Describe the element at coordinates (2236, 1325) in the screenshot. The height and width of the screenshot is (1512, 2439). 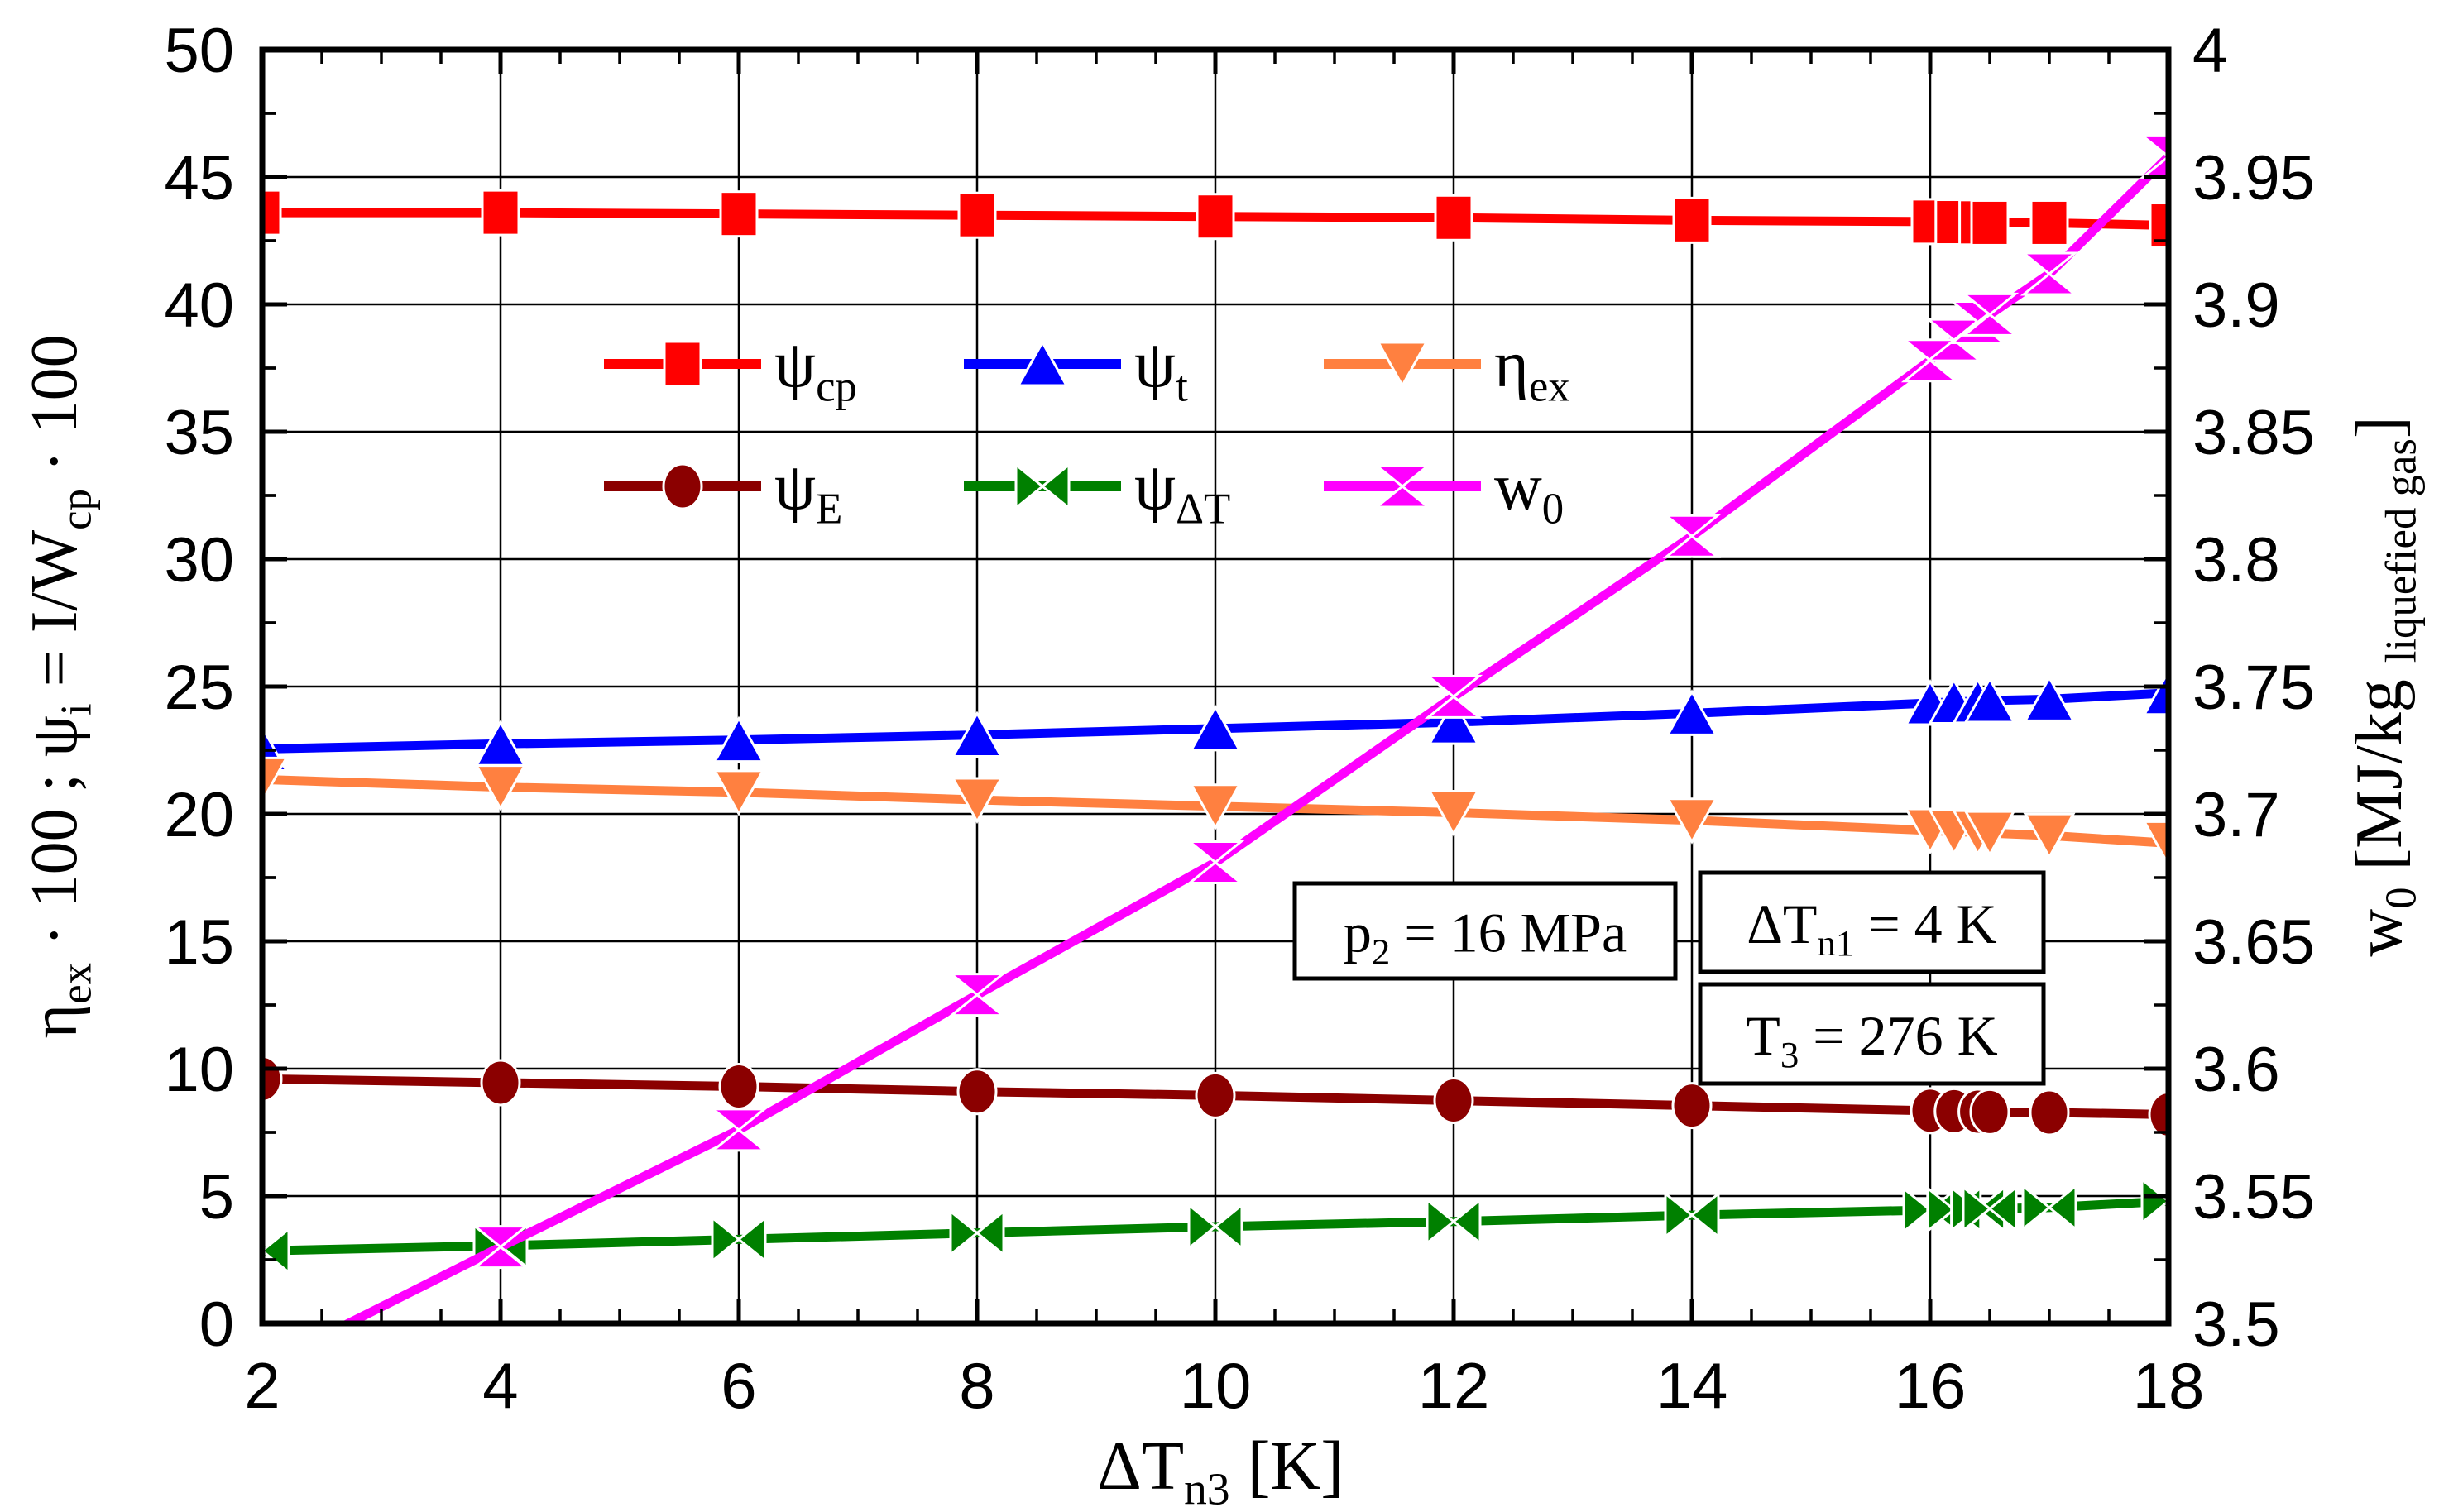
I see `right-tick-label: 3.5` at that location.